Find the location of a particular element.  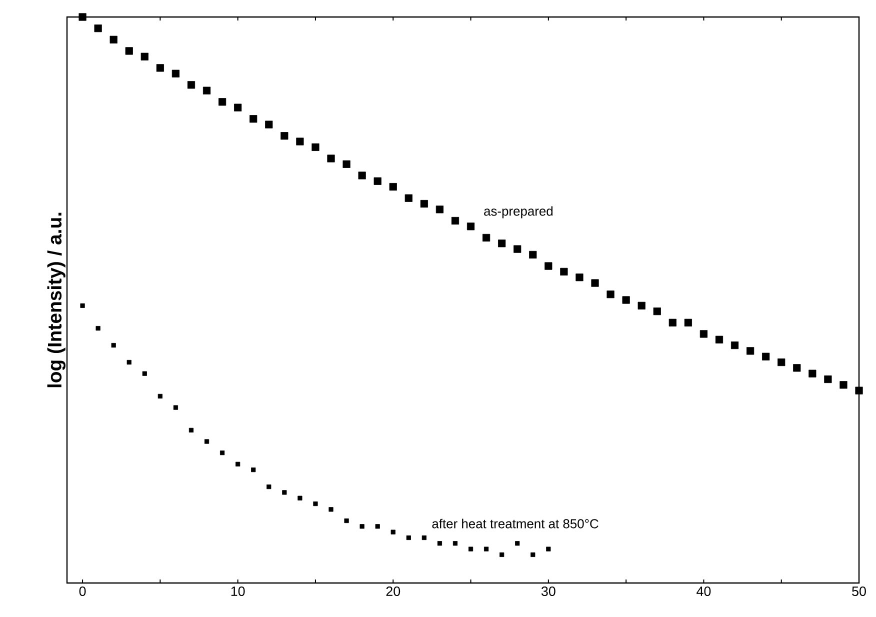

x-tick-label: 20 is located at coordinates (393, 591).